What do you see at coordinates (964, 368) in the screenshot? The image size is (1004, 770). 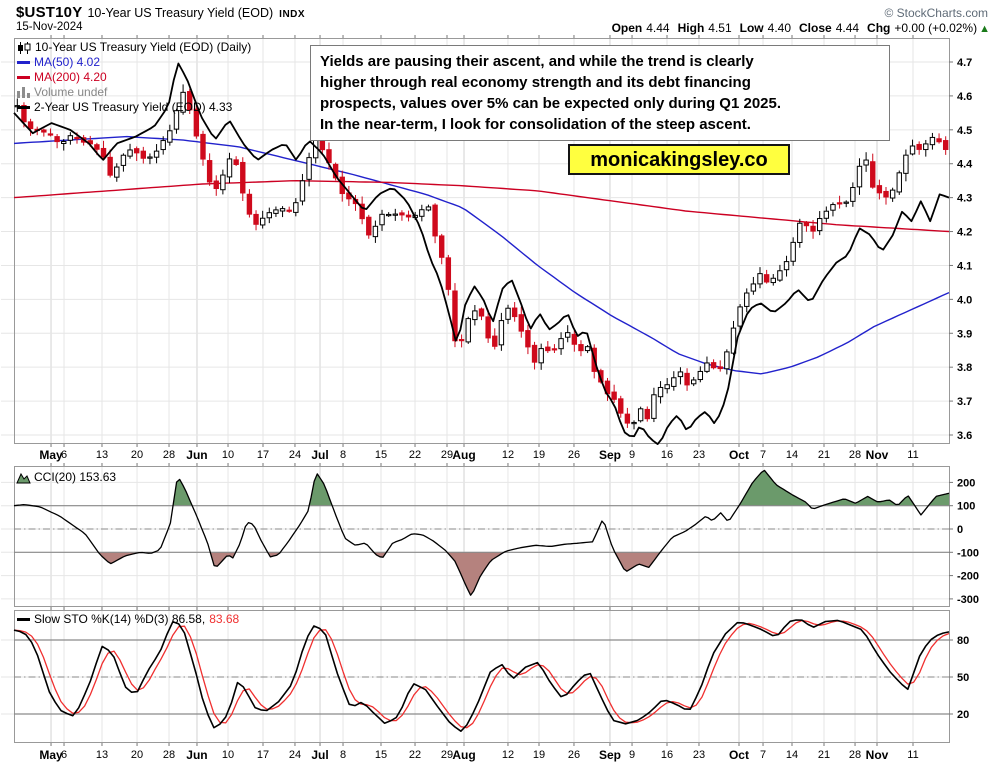 I see `svg-text: 3.8` at bounding box center [964, 368].